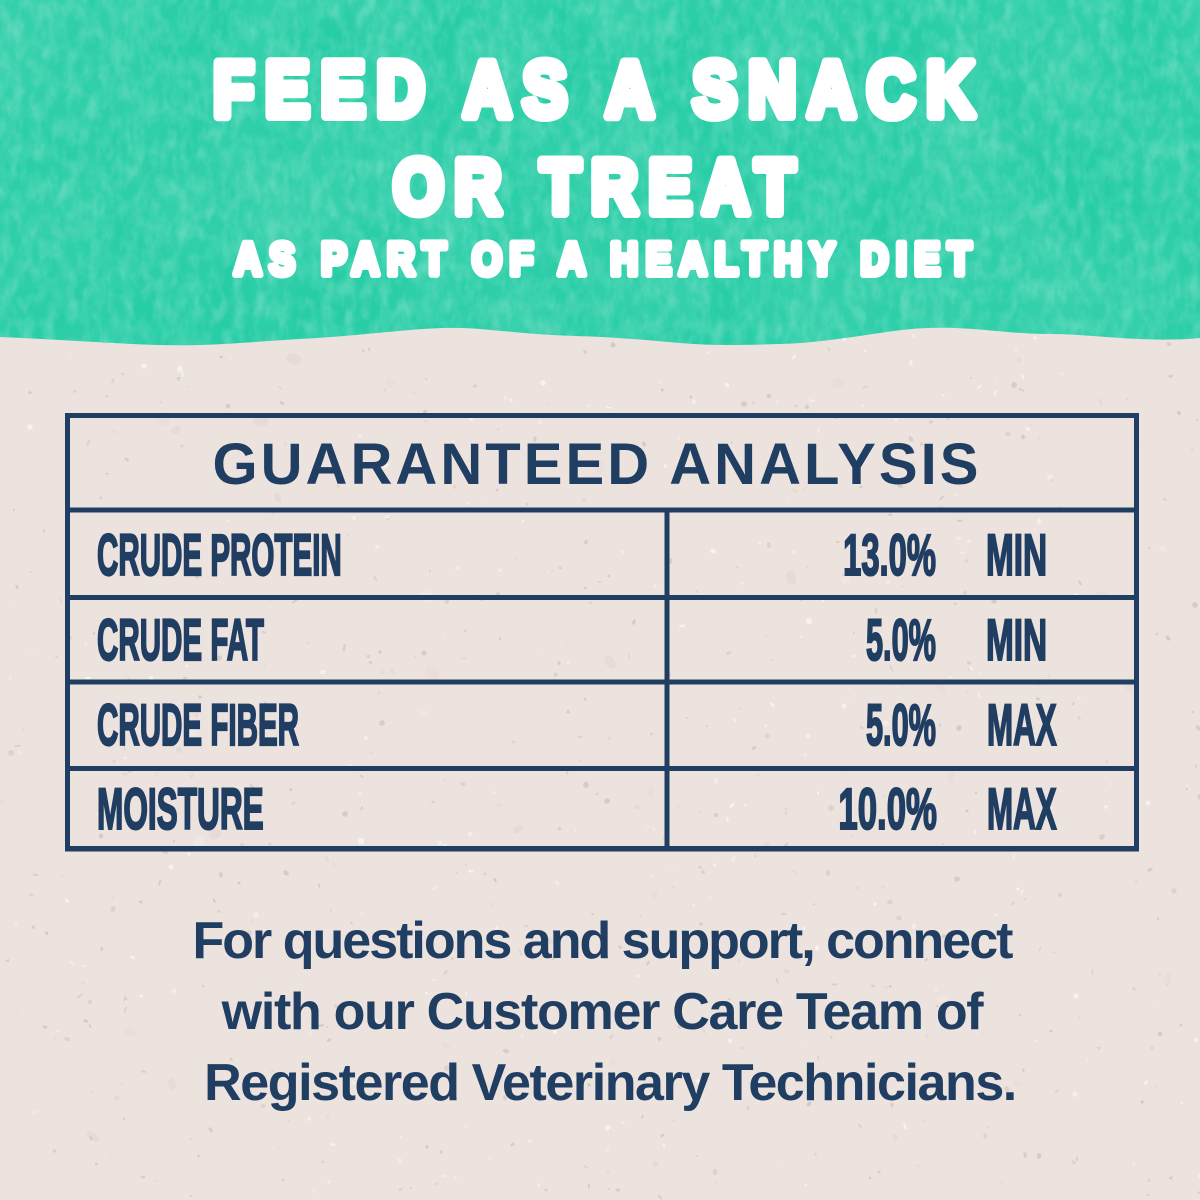 The image size is (1200, 1200). Describe the element at coordinates (606, 259) in the screenshot. I see `svg-text: AS PART OF A HEALTHY DIET` at that location.